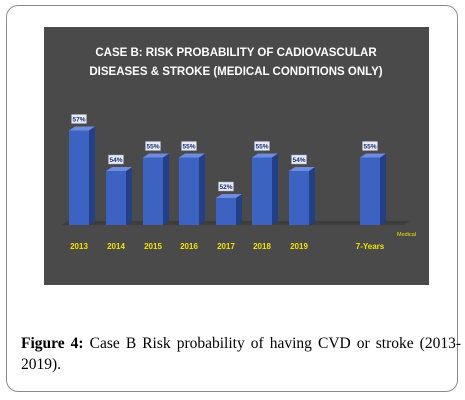  I want to click on value-label-box-7-Years, so click(370, 146).